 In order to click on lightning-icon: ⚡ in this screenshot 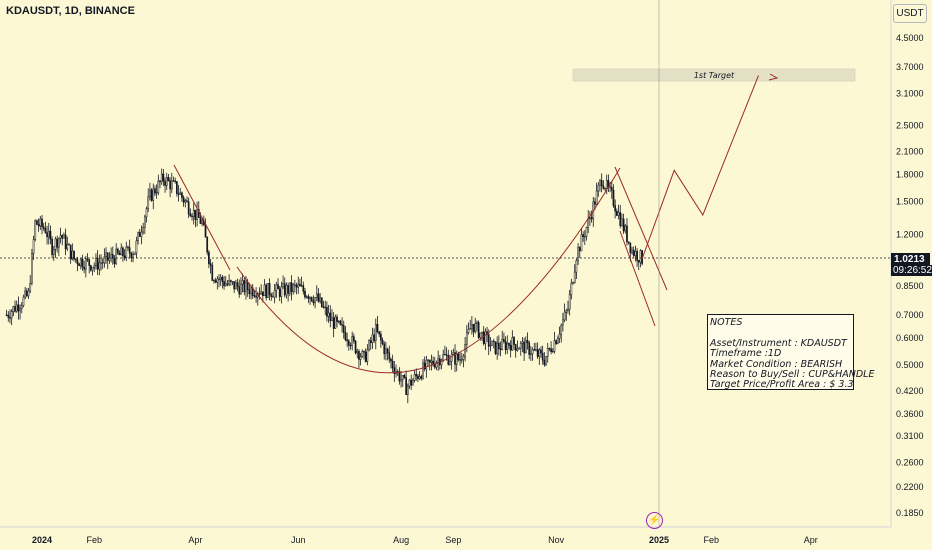, I will do `click(654, 520)`.